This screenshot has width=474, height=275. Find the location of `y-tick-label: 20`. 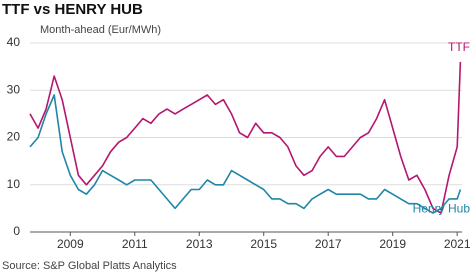

y-tick-label: 20 is located at coordinates (14, 137).